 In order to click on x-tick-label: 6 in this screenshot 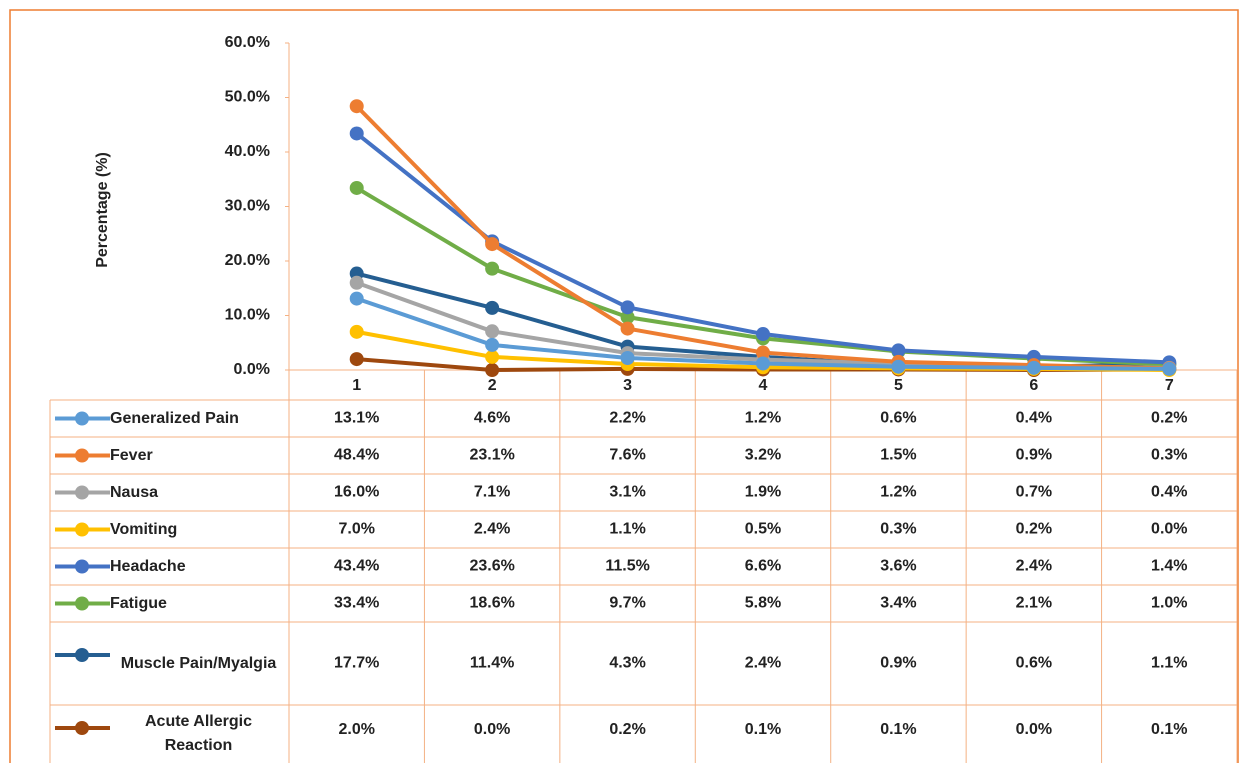, I will do `click(1033, 385)`.